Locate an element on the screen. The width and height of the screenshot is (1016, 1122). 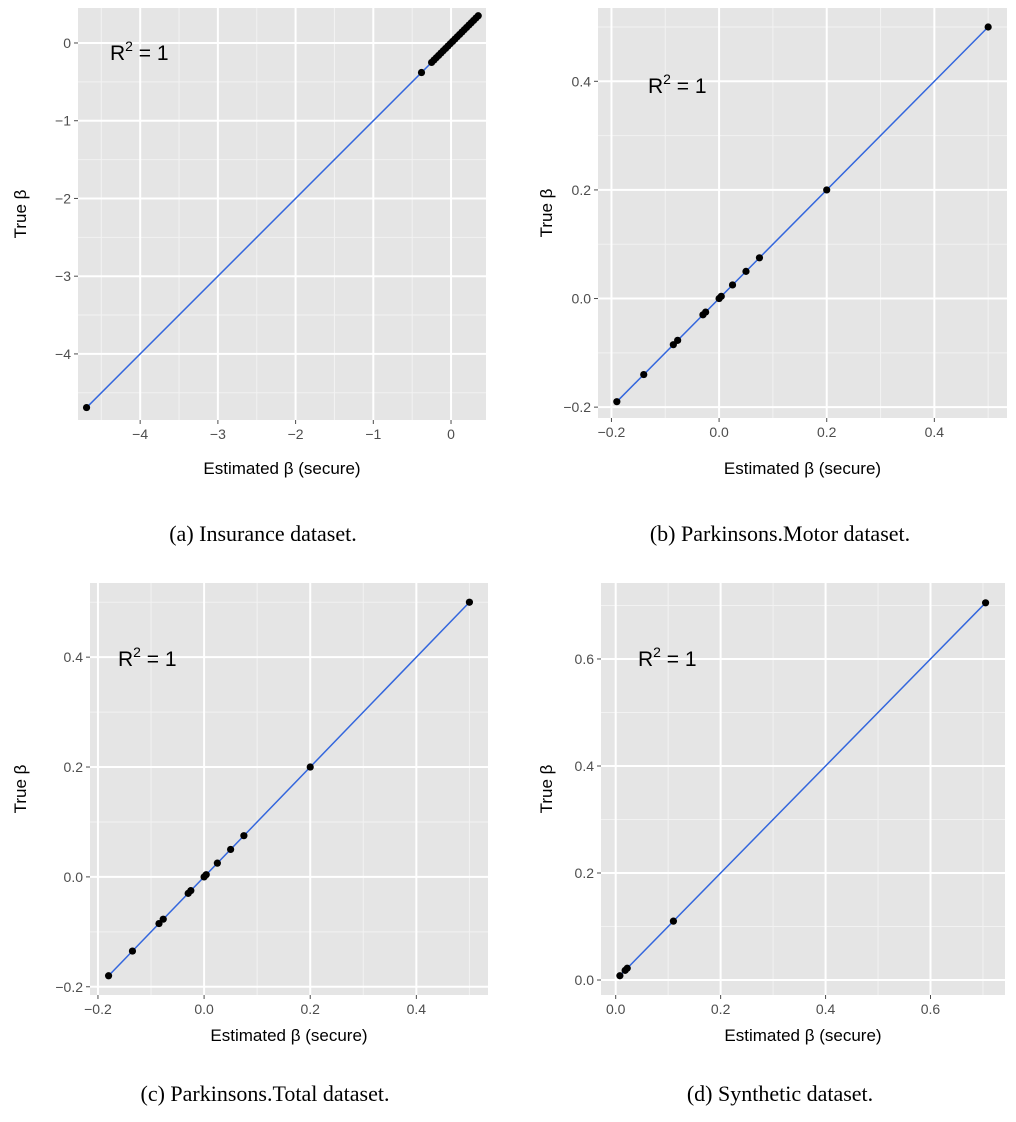
x-tick-label: 0.6 is located at coordinates (931, 1009).